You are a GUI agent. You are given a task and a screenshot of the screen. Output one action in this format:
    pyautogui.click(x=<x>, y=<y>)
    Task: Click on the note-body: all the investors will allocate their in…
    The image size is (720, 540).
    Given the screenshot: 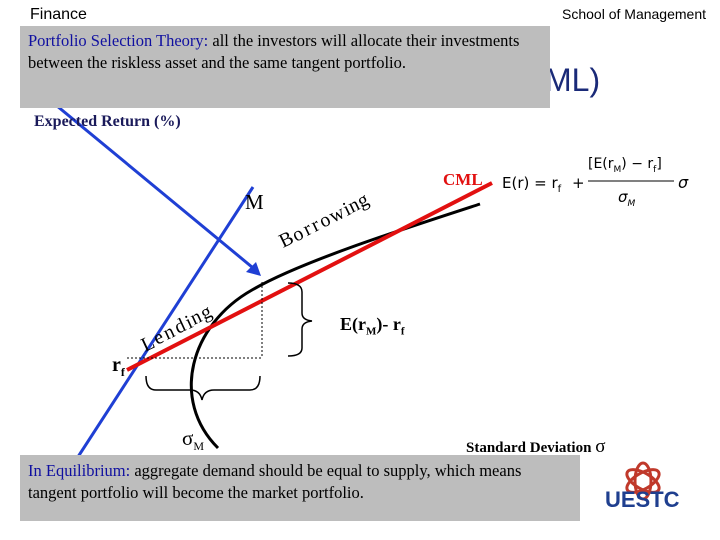 What is the action you would take?
    pyautogui.click(x=274, y=51)
    